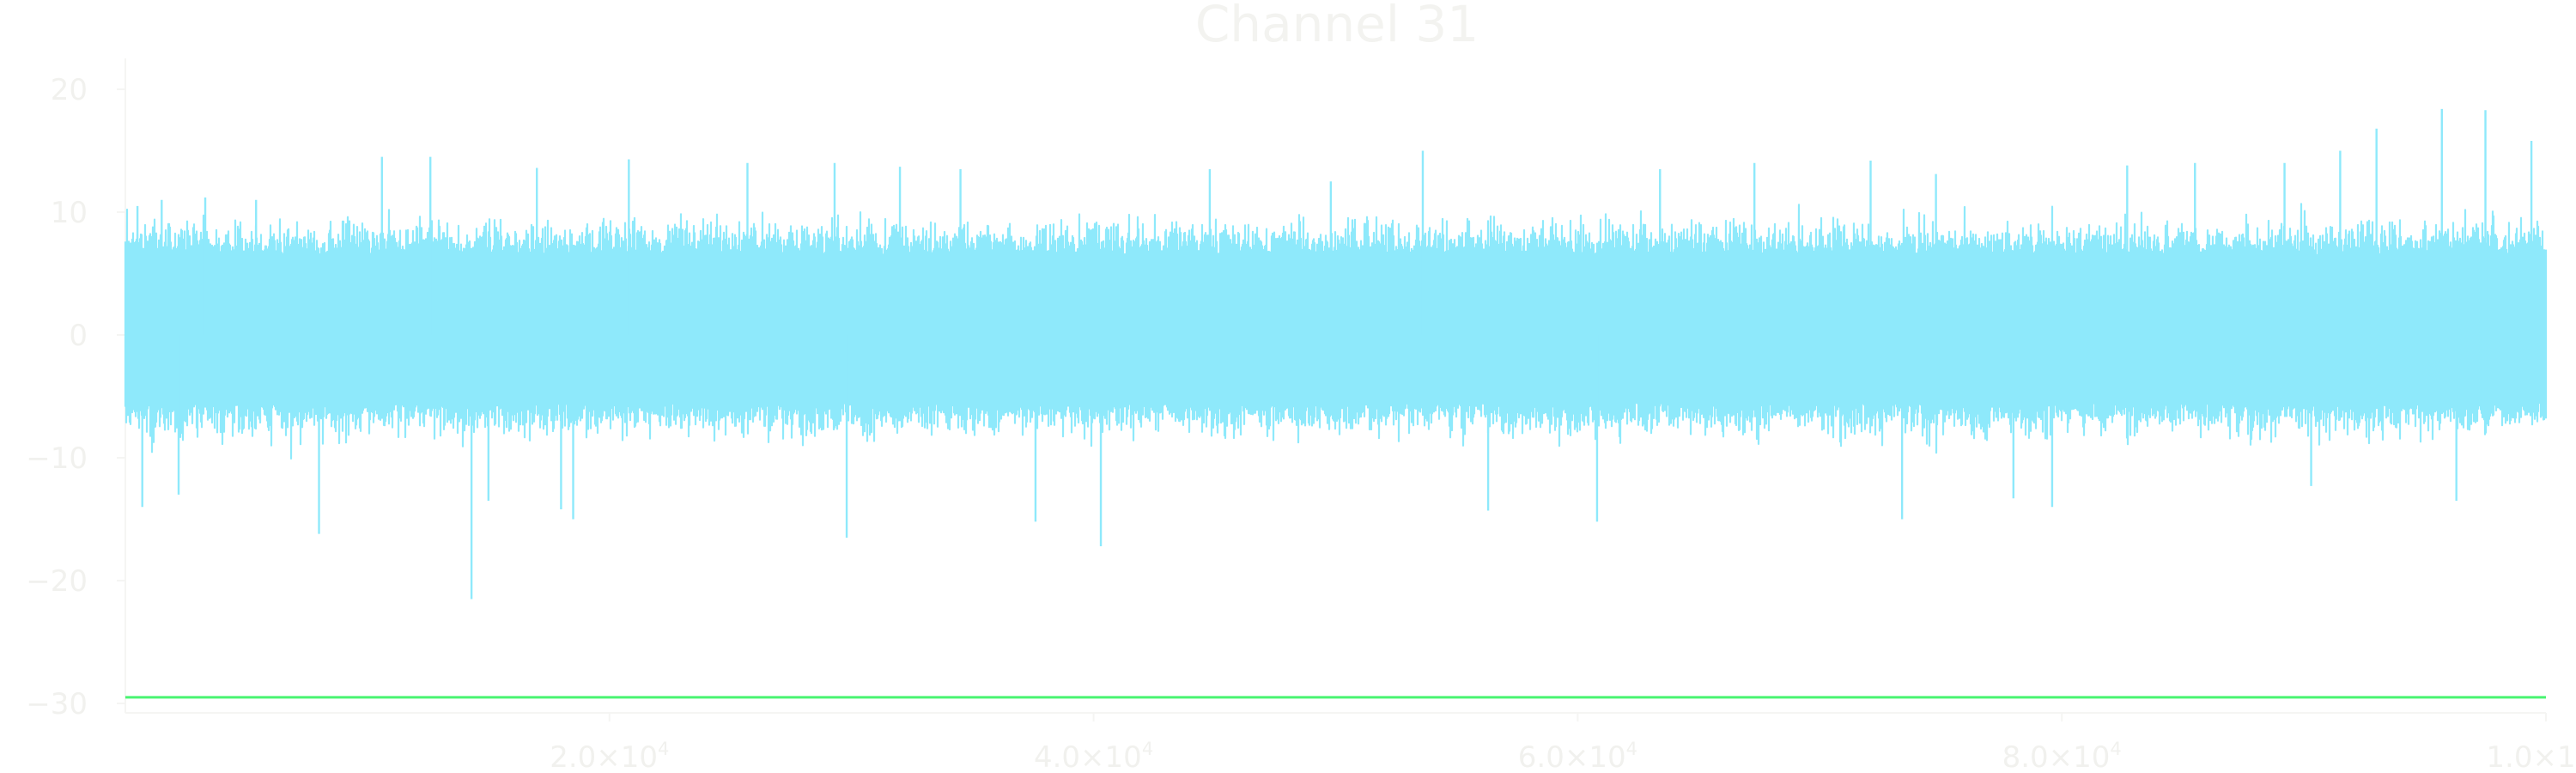 This screenshot has height=773, width=2576. Describe the element at coordinates (57, 581) in the screenshot. I see `y-tick-label: −20` at that location.